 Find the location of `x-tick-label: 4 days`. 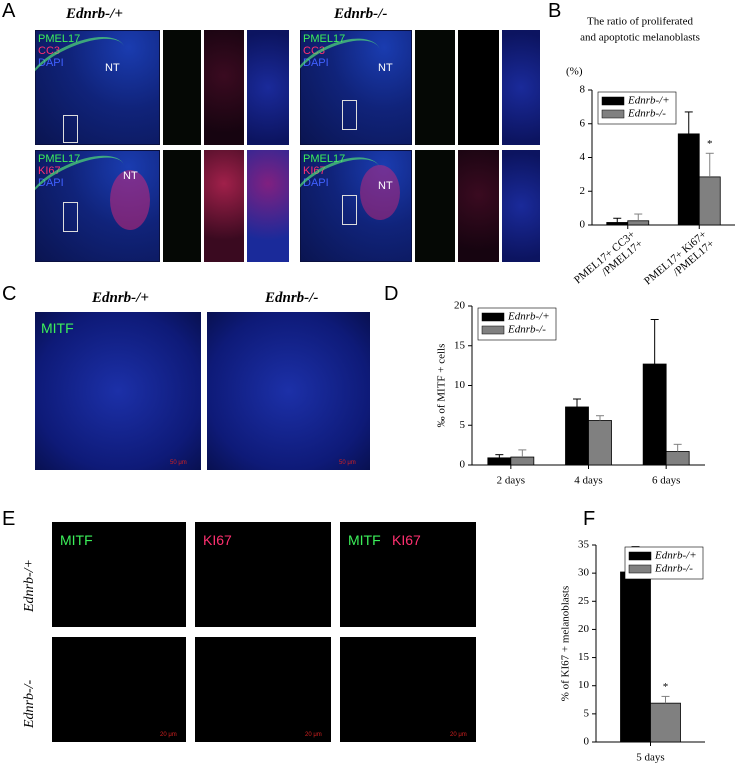

x-tick-label: 4 days is located at coordinates (588, 481).